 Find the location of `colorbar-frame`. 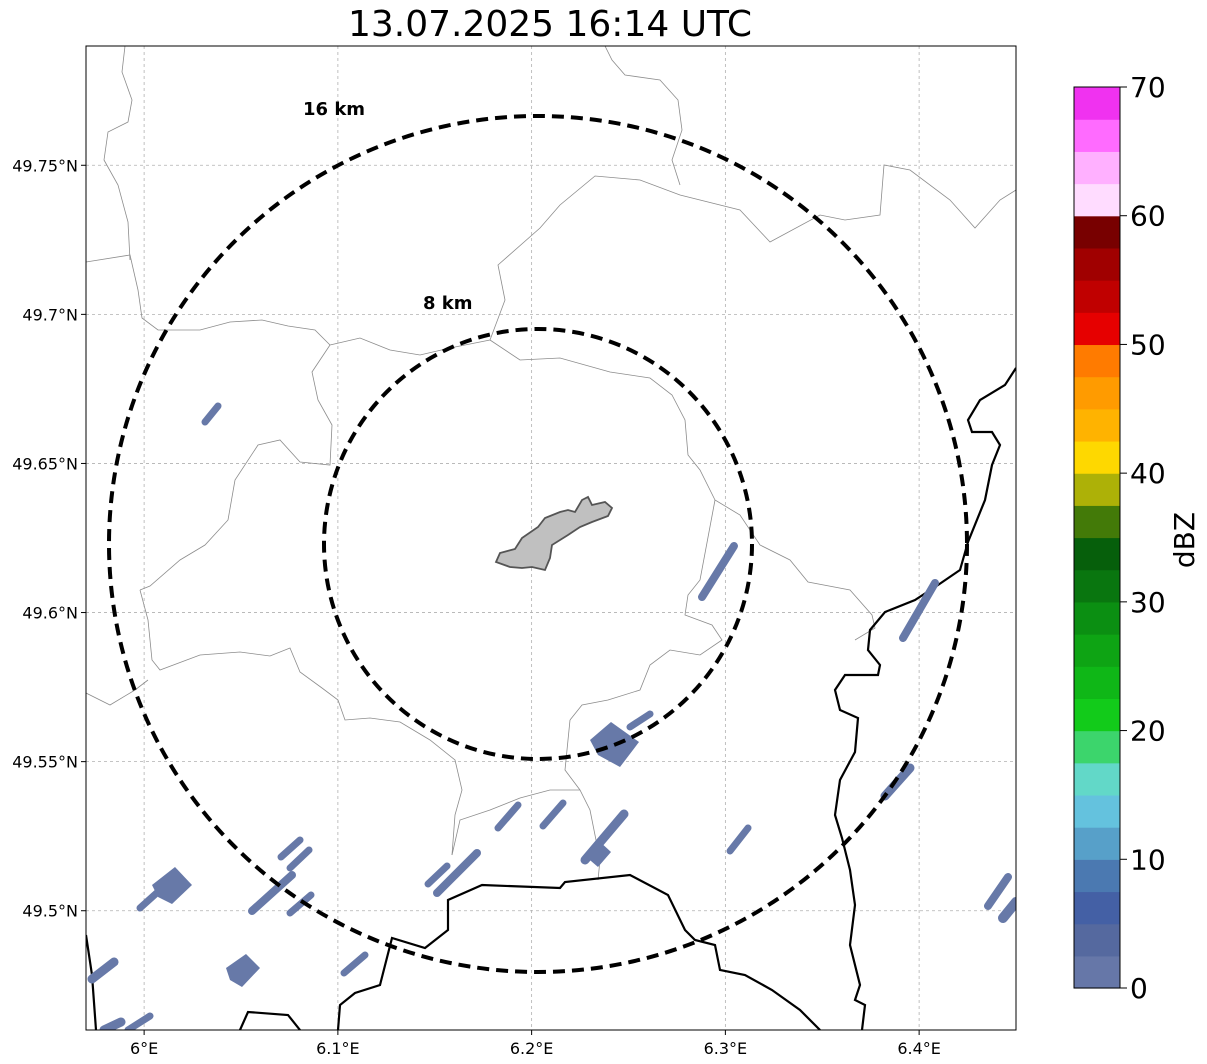

colorbar-frame is located at coordinates (1097, 537).